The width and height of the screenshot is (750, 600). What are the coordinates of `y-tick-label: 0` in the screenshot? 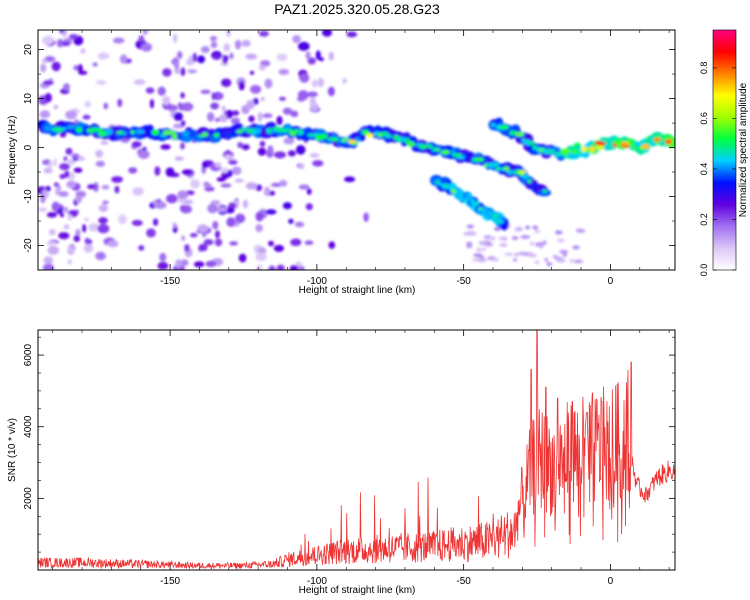 It's located at (28, 147).